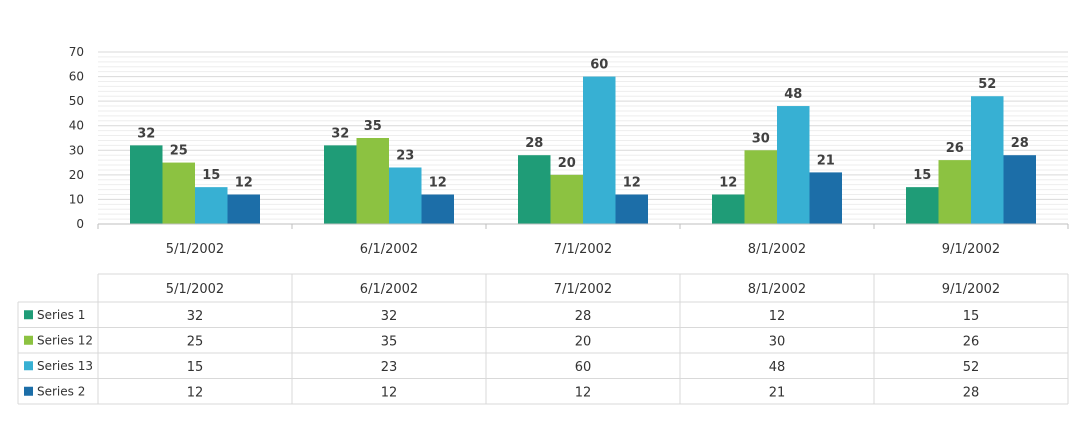  I want to click on y-tick-label: 30, so click(76, 150).